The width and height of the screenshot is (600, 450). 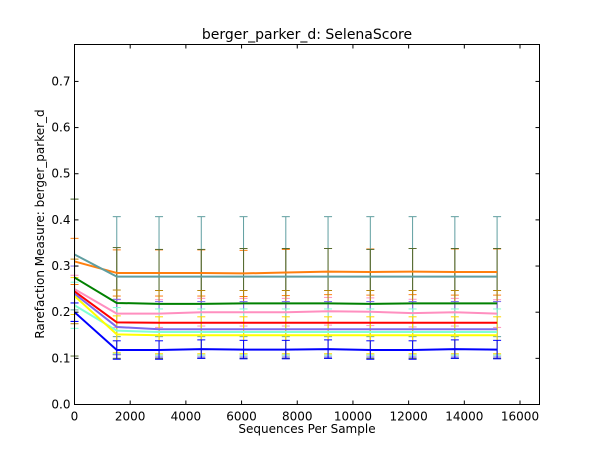 What do you see at coordinates (60, 358) in the screenshot?
I see `y-tick-label: 0.1` at bounding box center [60, 358].